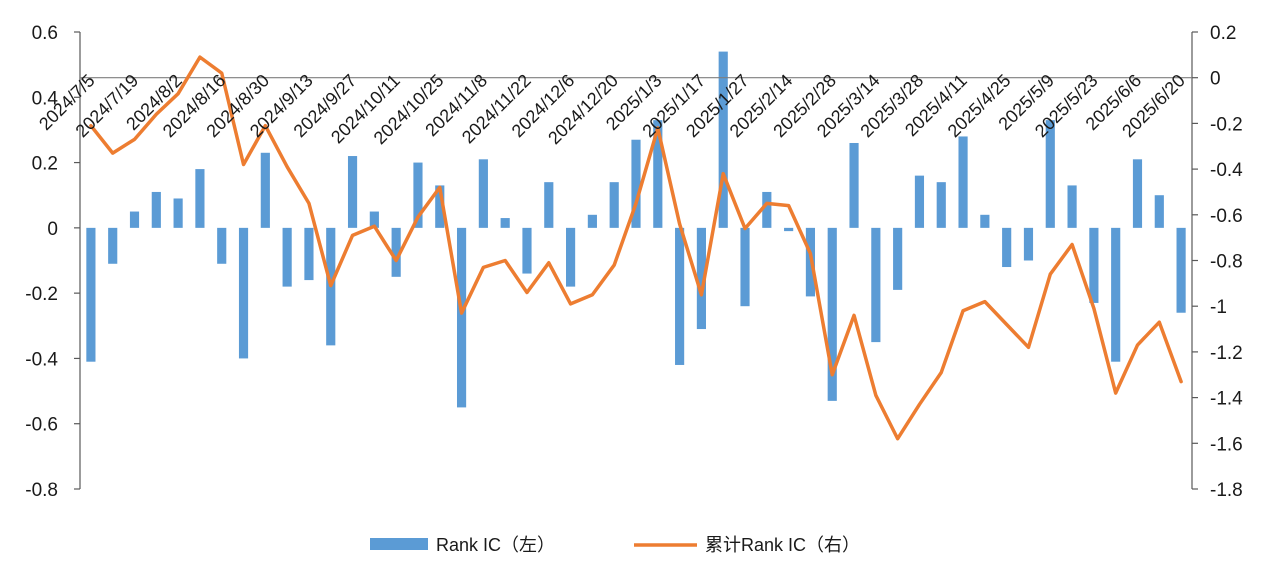 This screenshot has width=1275, height=570. I want to click on y-left-tick-label: 0, so click(52, 229).